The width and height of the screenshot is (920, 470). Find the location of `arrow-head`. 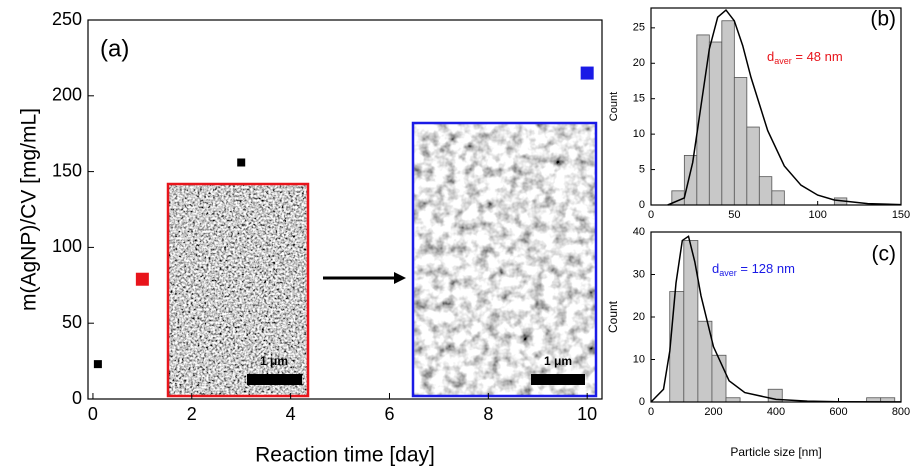

arrow-head is located at coordinates (400, 278).